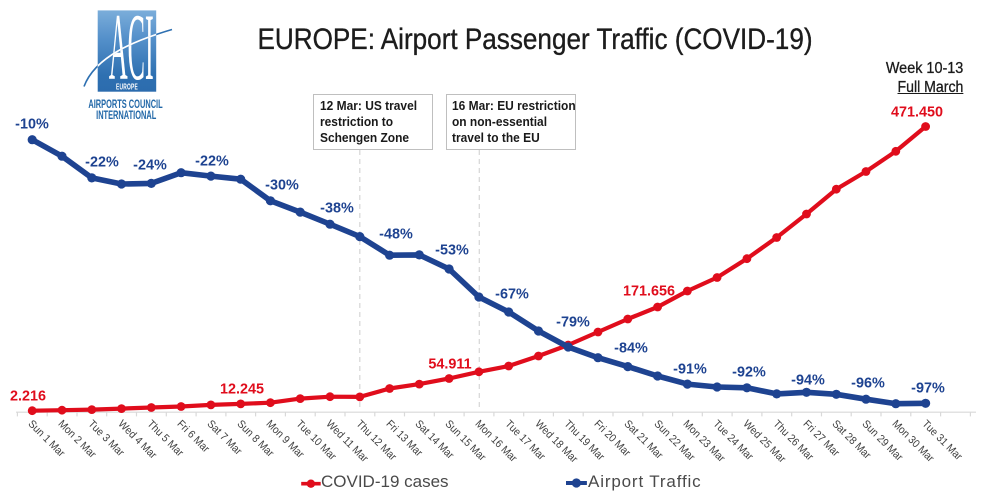 The height and width of the screenshot is (497, 995). What do you see at coordinates (125, 104) in the screenshot?
I see `svg-text: AIRPORTS COUNCIL` at bounding box center [125, 104].